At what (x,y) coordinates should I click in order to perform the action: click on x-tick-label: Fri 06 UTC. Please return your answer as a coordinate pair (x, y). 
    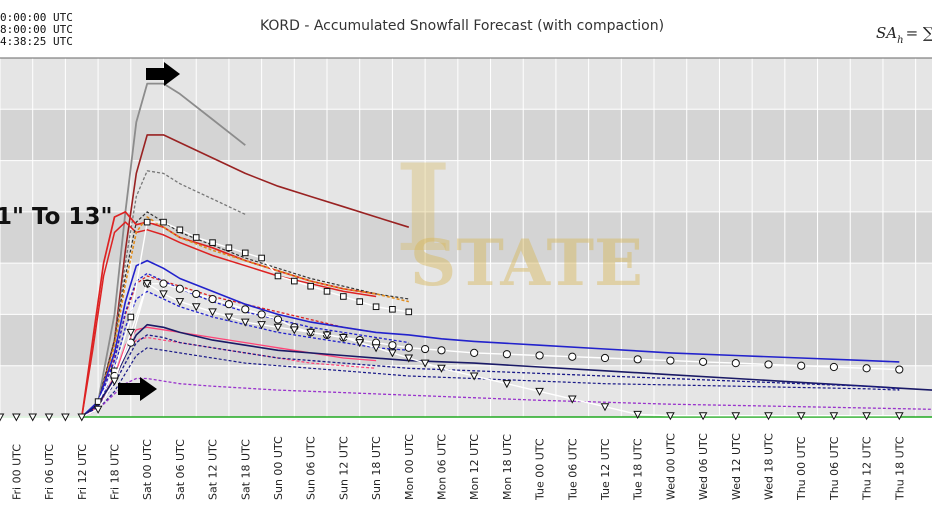
    Looking at the image, I should click on (49, 472).